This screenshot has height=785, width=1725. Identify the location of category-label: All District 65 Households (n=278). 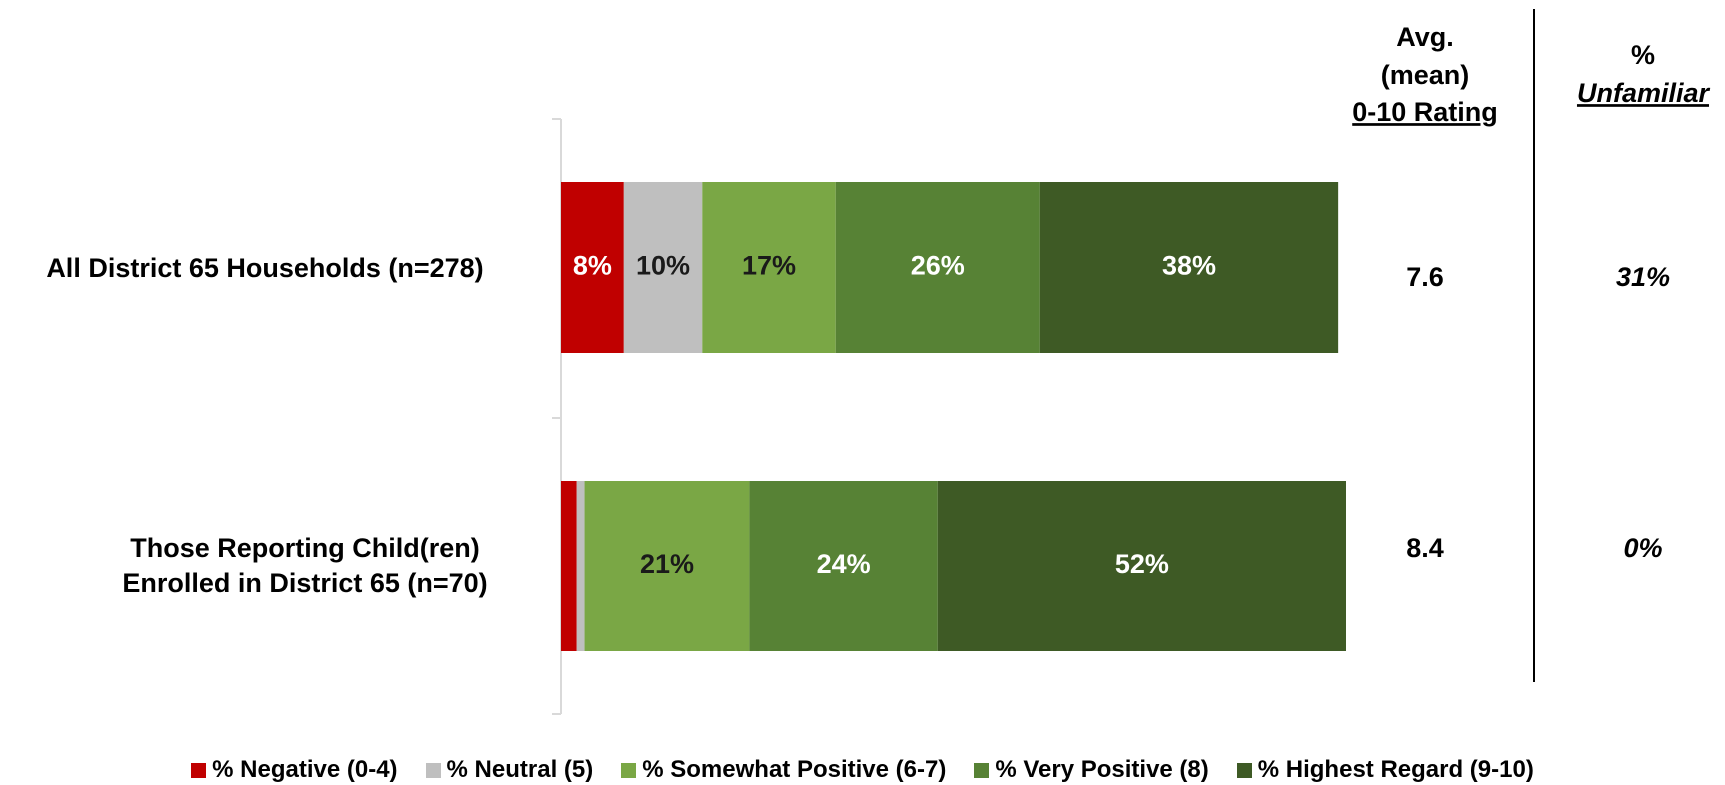
(265, 267).